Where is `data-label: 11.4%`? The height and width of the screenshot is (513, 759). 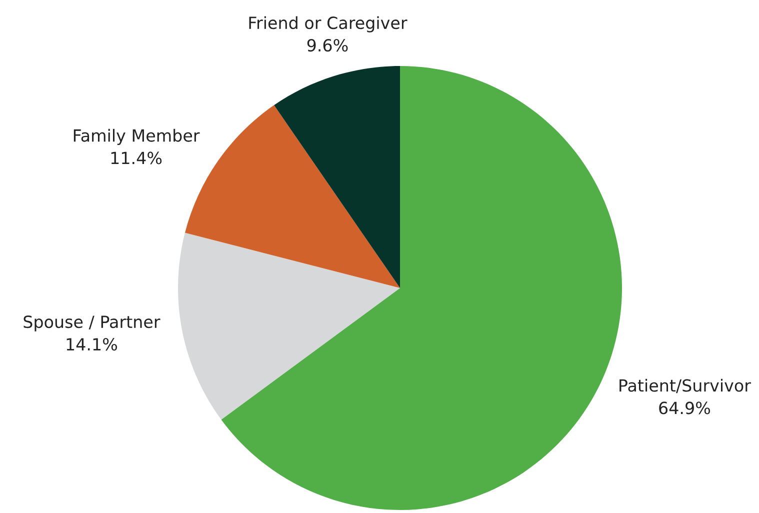 data-label: 11.4% is located at coordinates (136, 158).